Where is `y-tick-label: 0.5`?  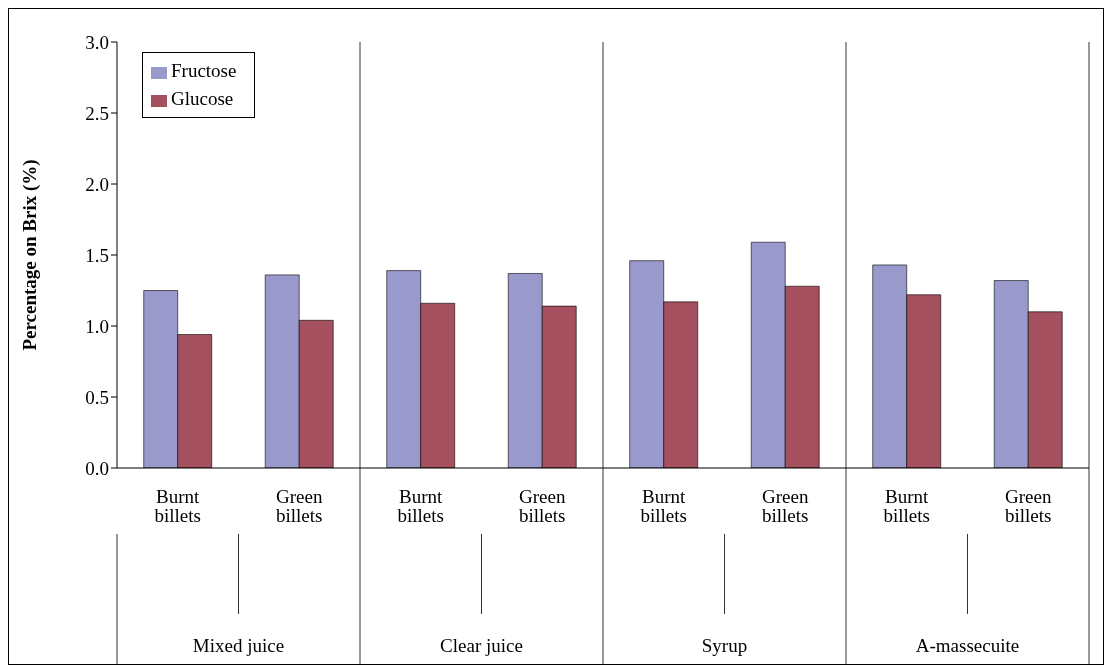
y-tick-label: 0.5 is located at coordinates (97, 397).